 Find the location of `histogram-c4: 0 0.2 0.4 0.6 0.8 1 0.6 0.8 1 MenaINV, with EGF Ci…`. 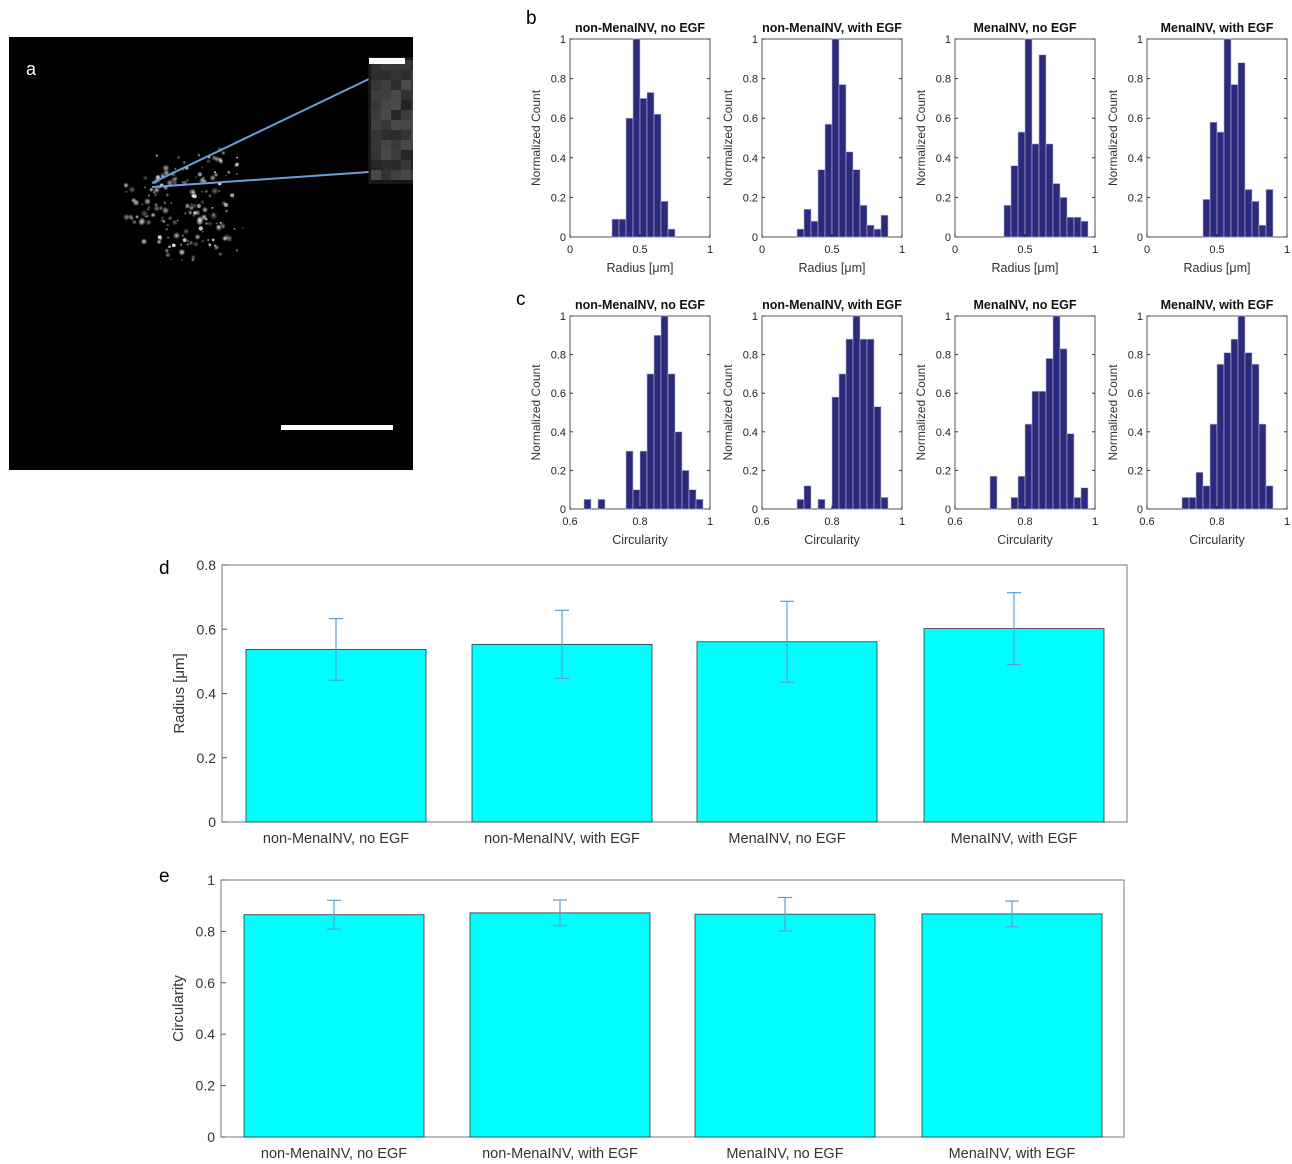

histogram-c4: 0 0.2 0.4 0.6 0.8 1 0.6 0.8 1 MenaINV, with EGF Ci… is located at coordinates (1198, 422).